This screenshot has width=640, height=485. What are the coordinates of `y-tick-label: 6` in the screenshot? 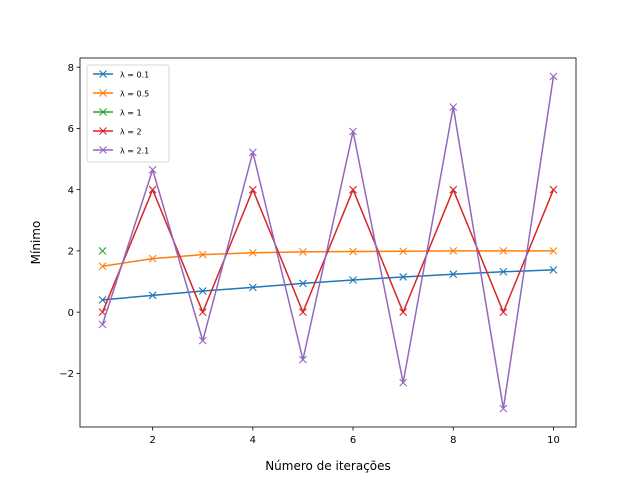 It's located at (71, 129).